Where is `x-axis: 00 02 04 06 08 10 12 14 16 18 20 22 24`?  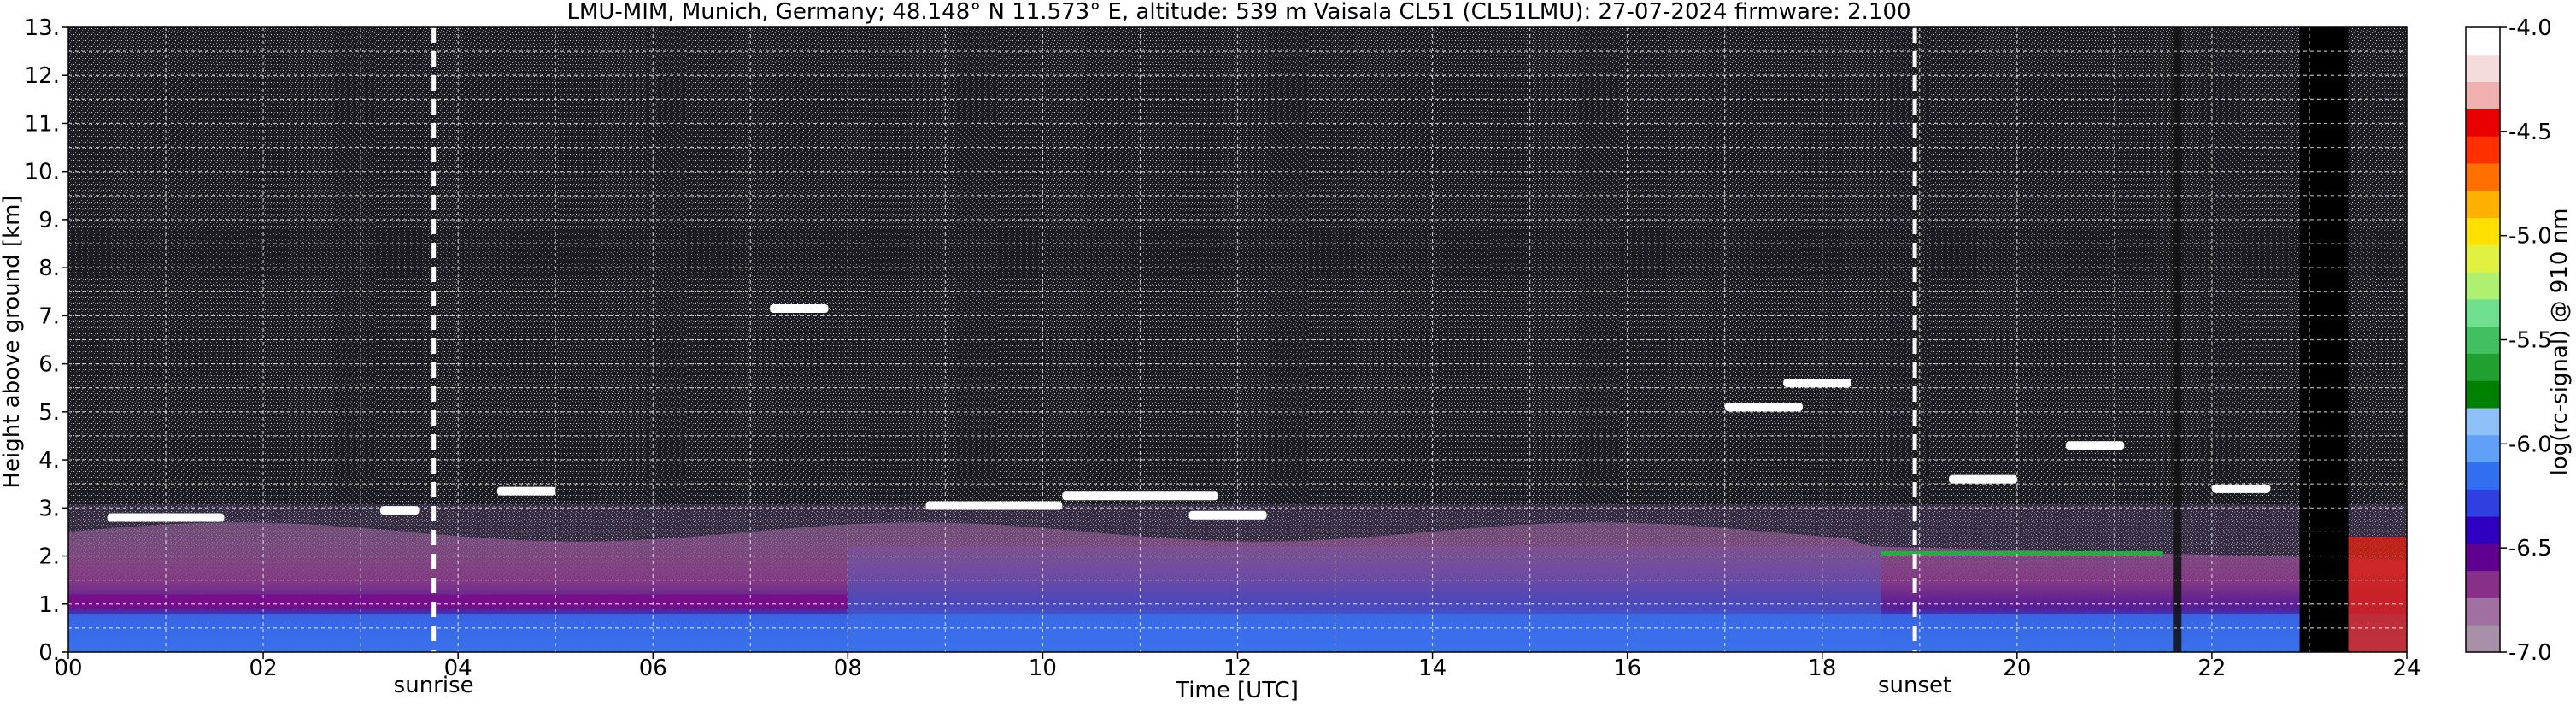 x-axis: 00 02 04 06 08 10 12 14 16 18 20 22 24 is located at coordinates (1237, 666).